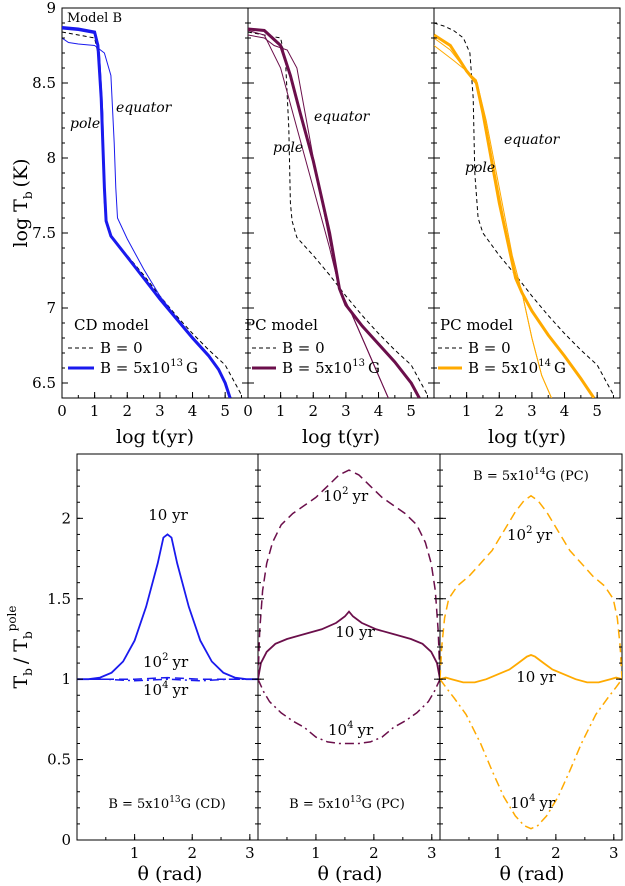 This screenshot has width=625, height=886. I want to click on series-line-b-5x10-14-g, so click(515, 215).